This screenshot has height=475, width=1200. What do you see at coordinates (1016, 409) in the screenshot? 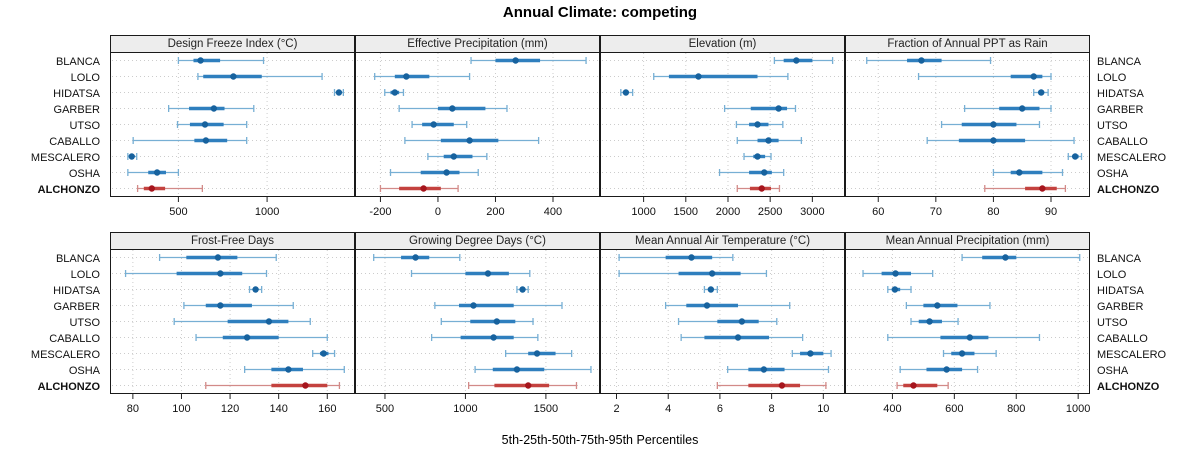
I see `tick-label: 800` at bounding box center [1016, 409].